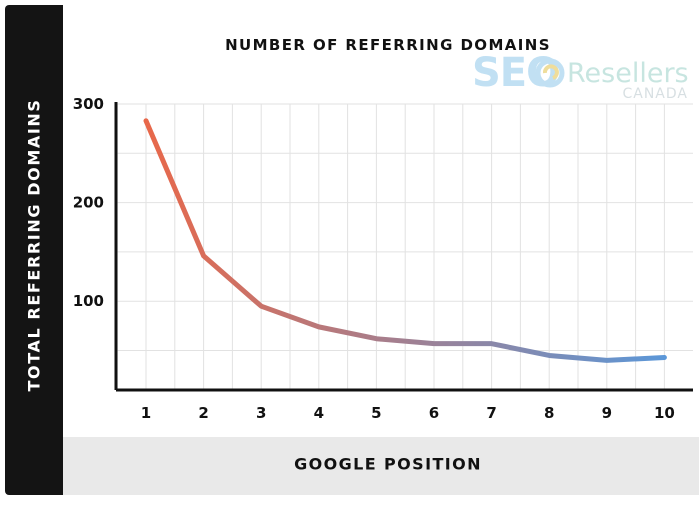  Describe the element at coordinates (88, 203) in the screenshot. I see `y-tick-label: 200` at that location.